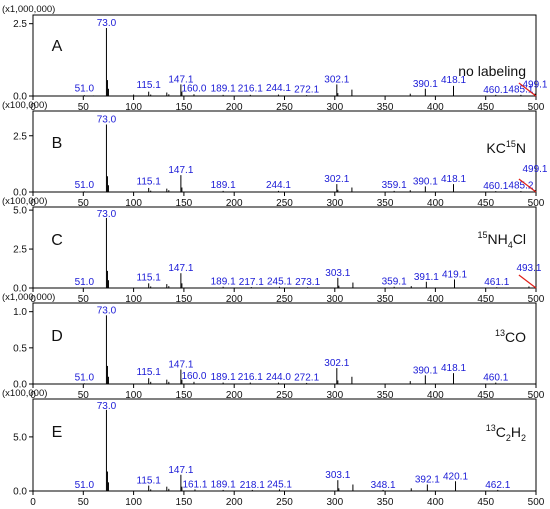 The height and width of the screenshot is (509, 550). Describe the element at coordinates (278, 377) in the screenshot. I see `peak-label: 244.0` at that location.